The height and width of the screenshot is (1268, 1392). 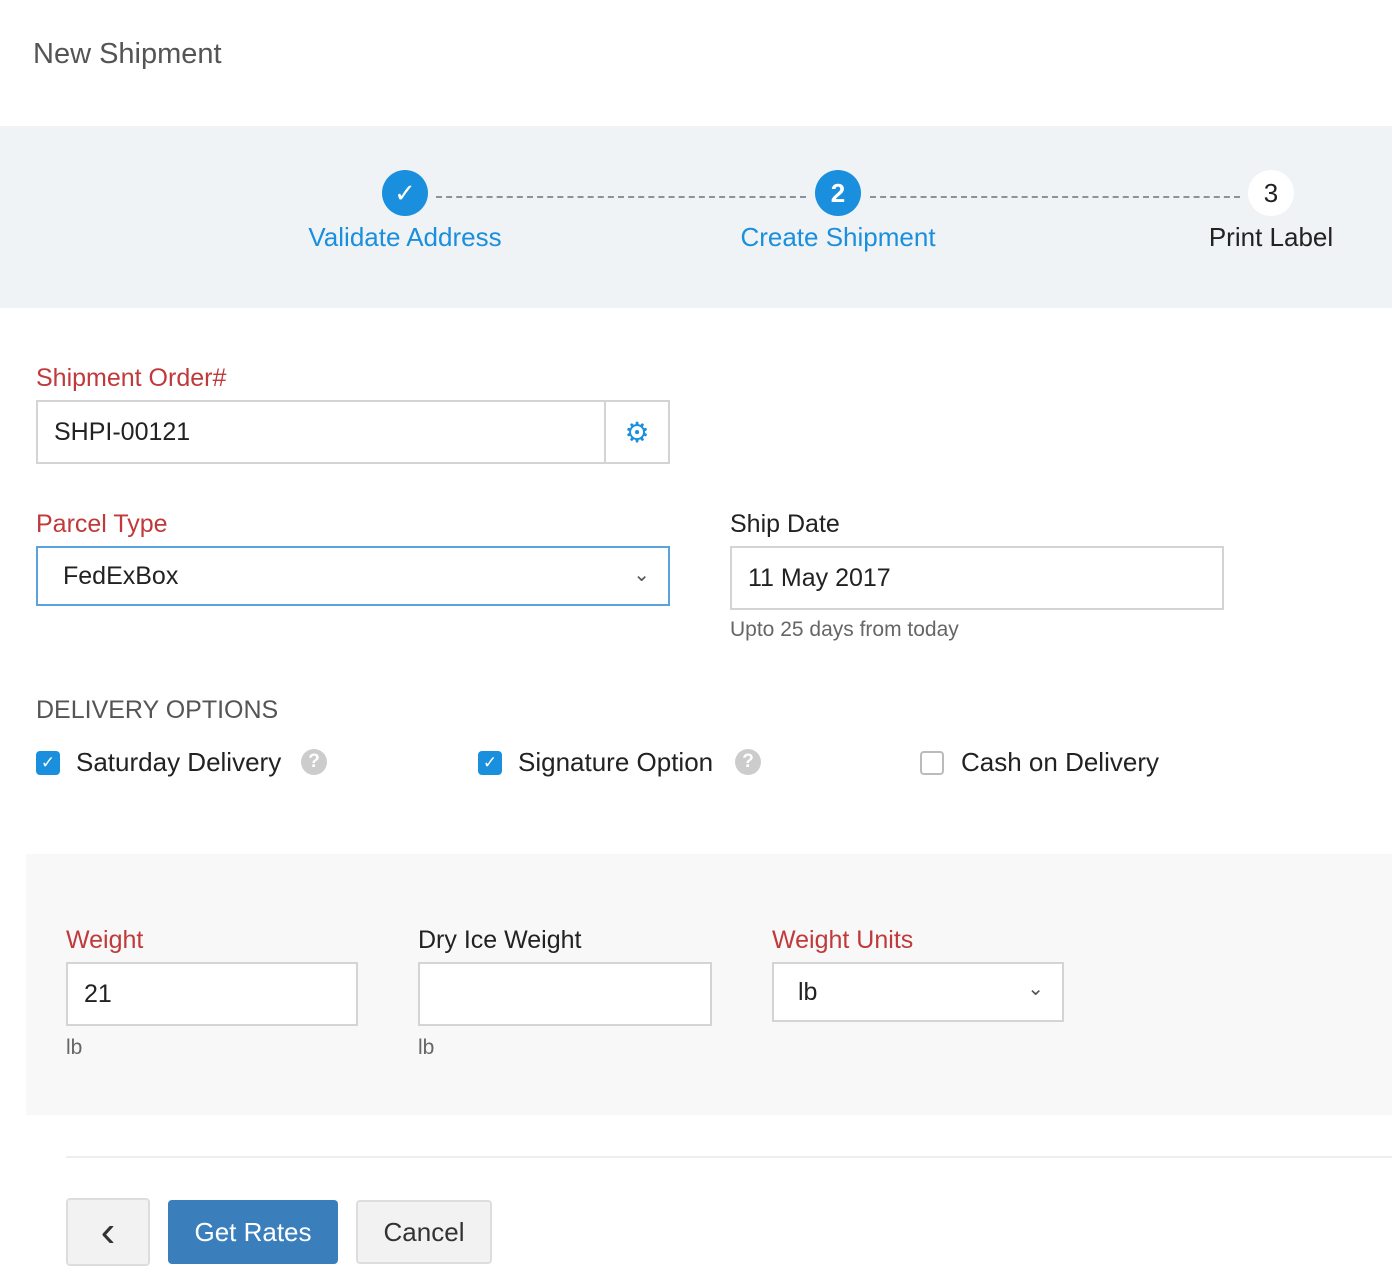 What do you see at coordinates (490, 763) in the screenshot?
I see `signature-option-checkbox: ✓` at bounding box center [490, 763].